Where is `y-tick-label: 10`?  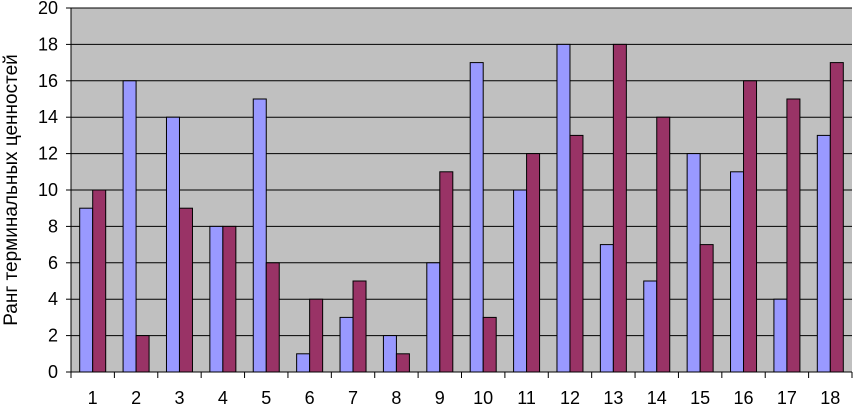 y-tick-label: 10 is located at coordinates (48, 190).